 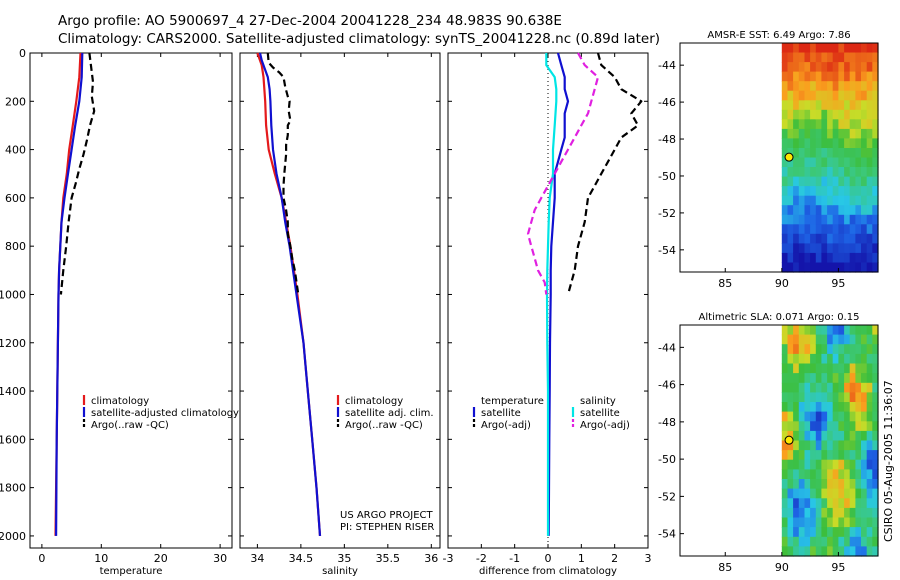 What do you see at coordinates (667, 385) in the screenshot?
I see `sla_map-ytick-label: -46` at bounding box center [667, 385].